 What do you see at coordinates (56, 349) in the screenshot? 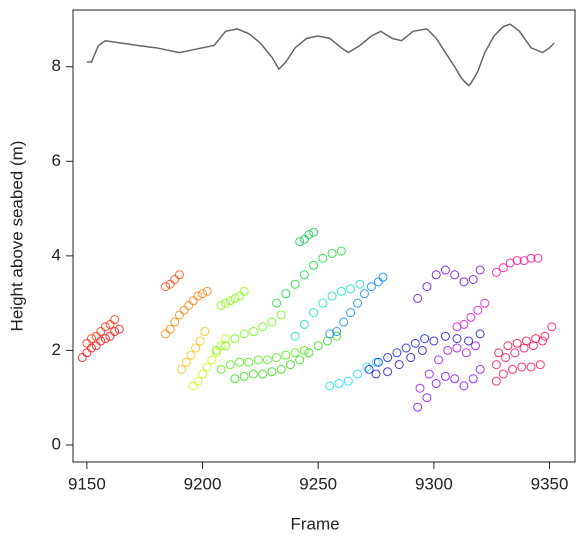
I see `y-tick-label: 2` at bounding box center [56, 349].